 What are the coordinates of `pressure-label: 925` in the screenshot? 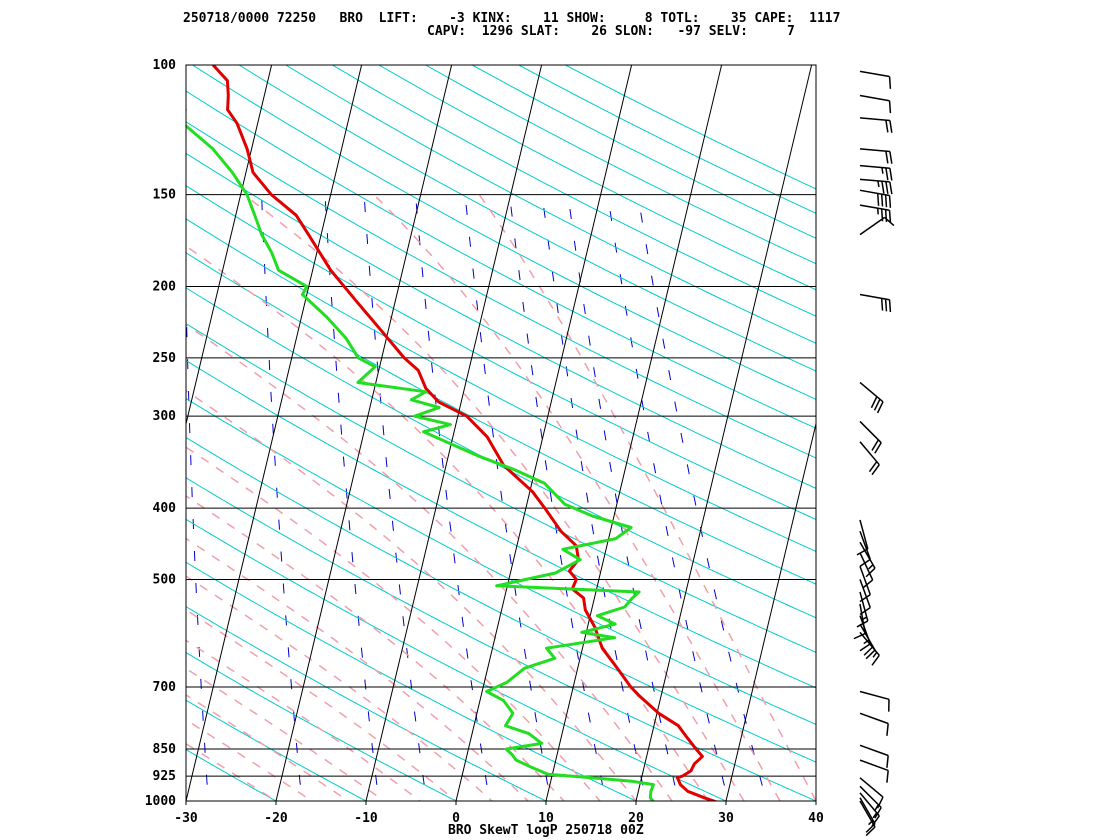 It's located at (164, 776).